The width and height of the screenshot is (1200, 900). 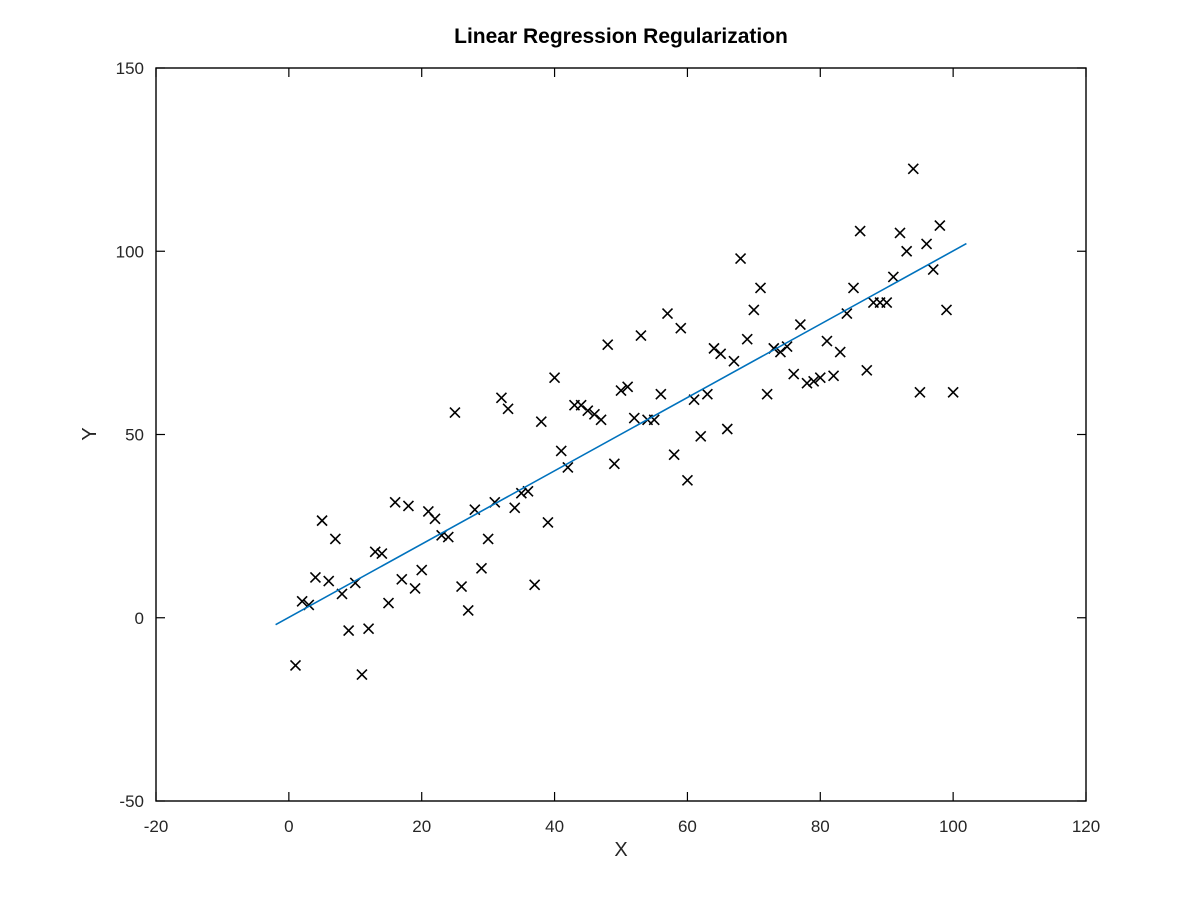 What do you see at coordinates (130, 251) in the screenshot?
I see `y-tick-label: 100` at bounding box center [130, 251].